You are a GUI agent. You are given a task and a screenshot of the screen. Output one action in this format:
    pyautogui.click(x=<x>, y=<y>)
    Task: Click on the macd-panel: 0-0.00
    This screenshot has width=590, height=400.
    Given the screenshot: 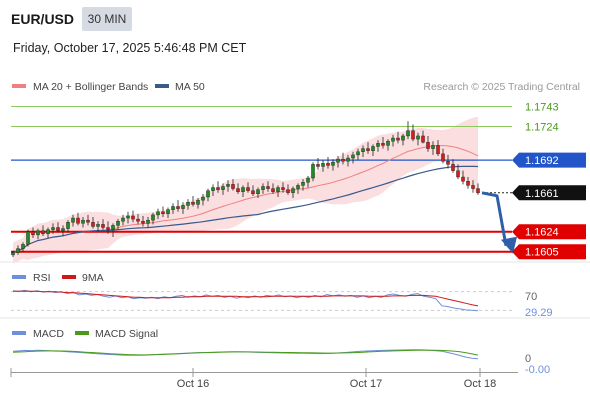 What is the action you would take?
    pyautogui.click(x=281, y=362)
    